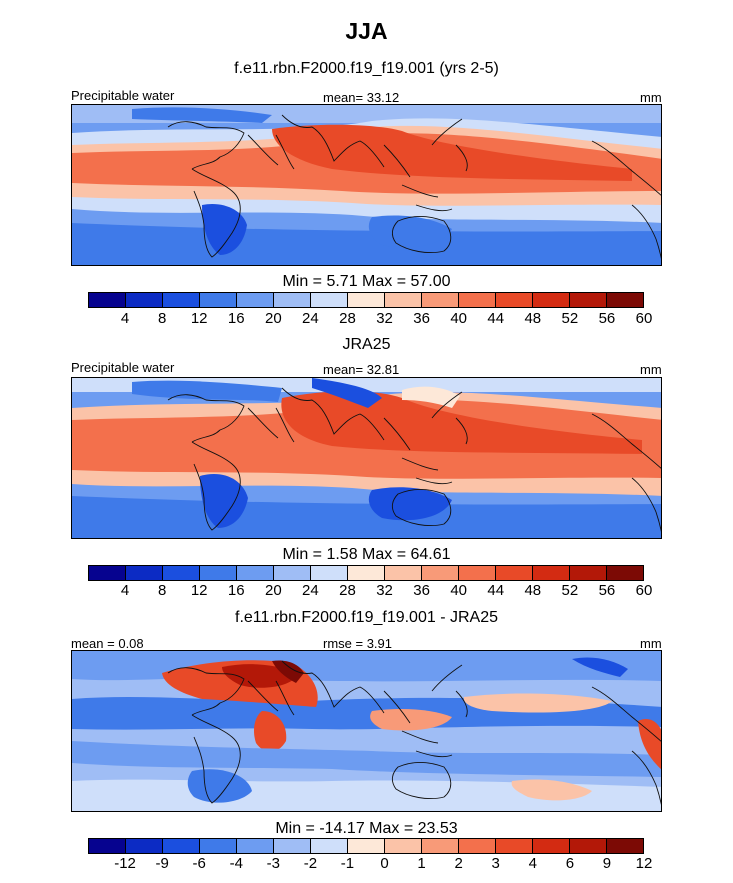  I want to click on colorbar-tick-label: 40, so click(458, 590).